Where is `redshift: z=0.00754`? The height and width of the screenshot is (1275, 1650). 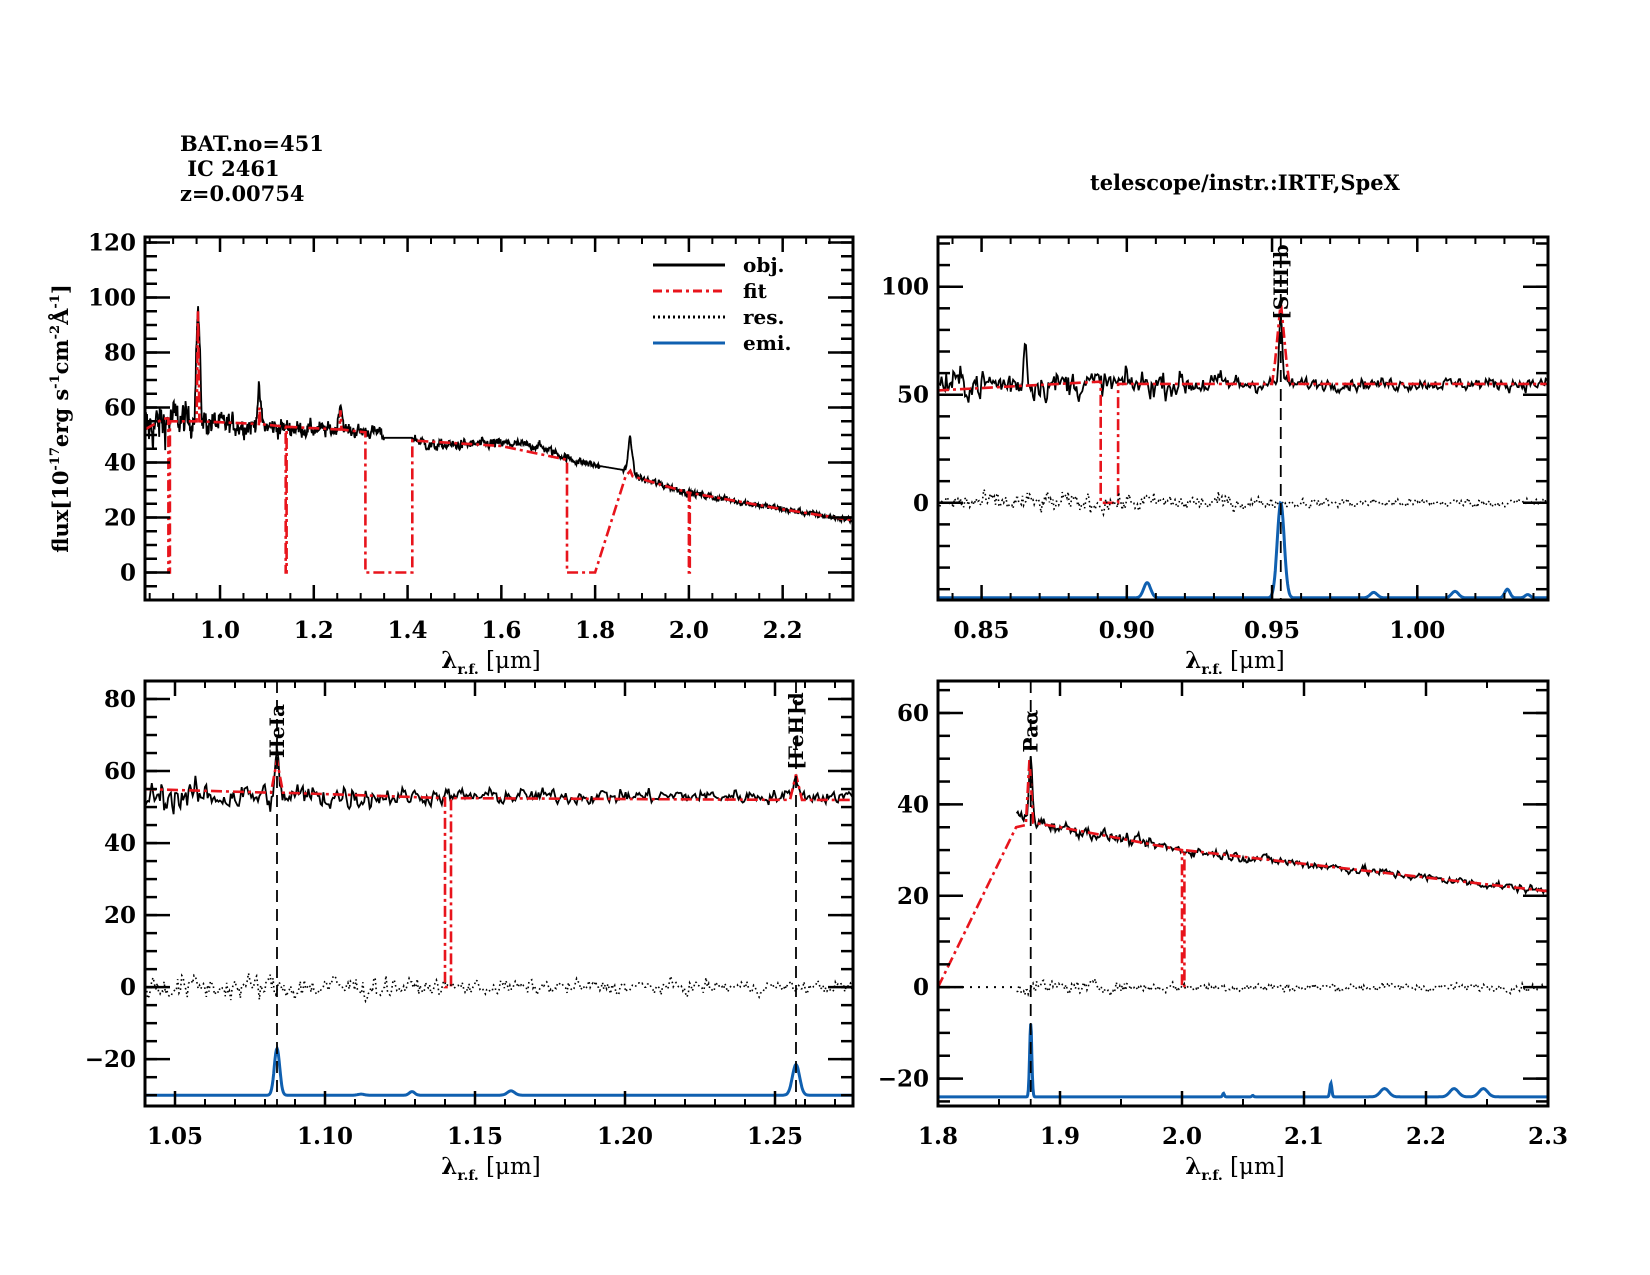
redshift: z=0.00754 is located at coordinates (242, 193).